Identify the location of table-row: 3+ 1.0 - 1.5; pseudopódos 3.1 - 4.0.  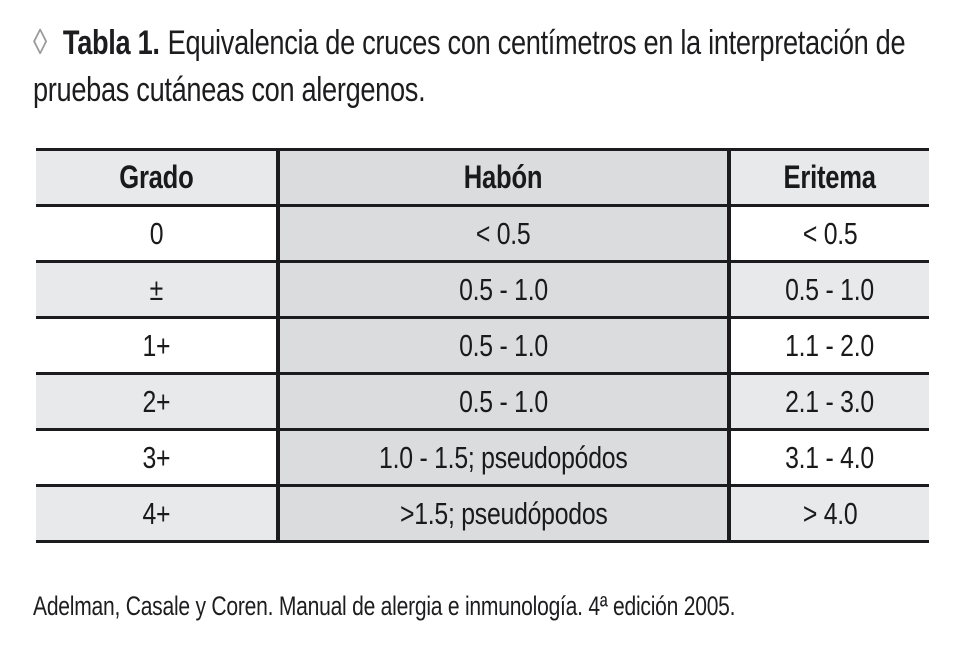
(482, 457).